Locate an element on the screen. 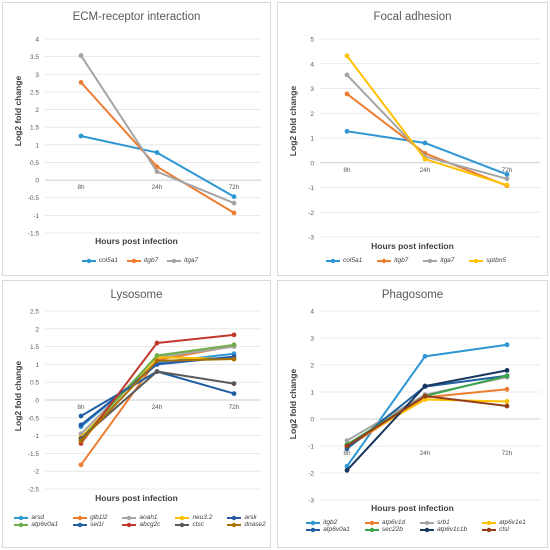  legend-item: ctsc is located at coordinates (193, 524).